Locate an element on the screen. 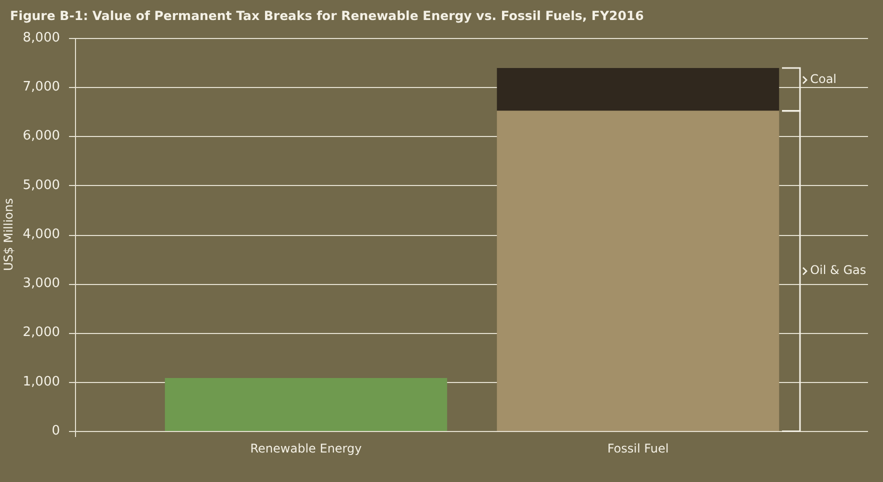 This screenshot has width=883, height=482. y-tick-label: 3,000 is located at coordinates (41, 283).